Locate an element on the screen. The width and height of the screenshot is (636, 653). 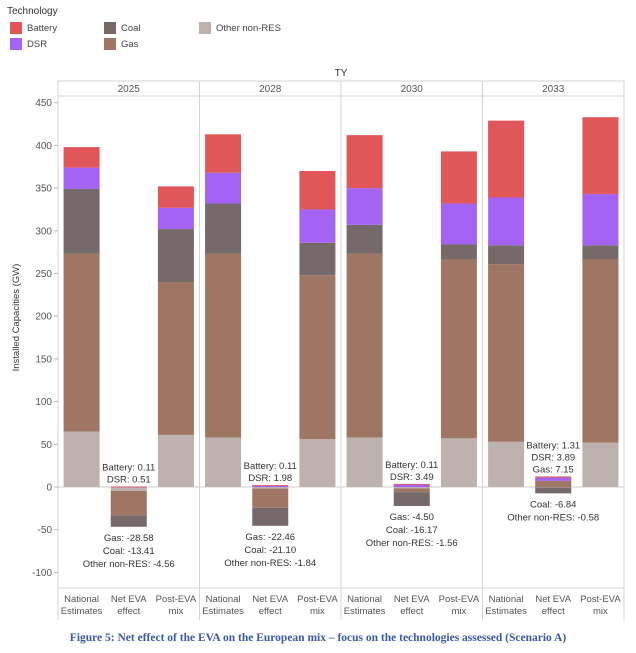
data-label-positive: DSR: 1.98 is located at coordinates (270, 478).